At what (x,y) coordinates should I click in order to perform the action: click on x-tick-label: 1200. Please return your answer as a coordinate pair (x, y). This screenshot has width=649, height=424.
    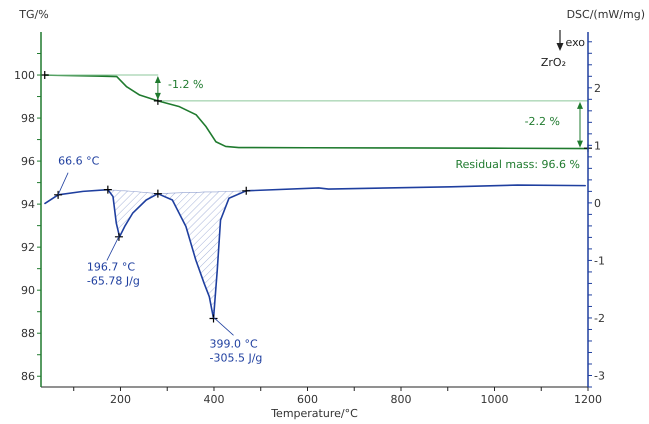
    Looking at the image, I should click on (588, 399).